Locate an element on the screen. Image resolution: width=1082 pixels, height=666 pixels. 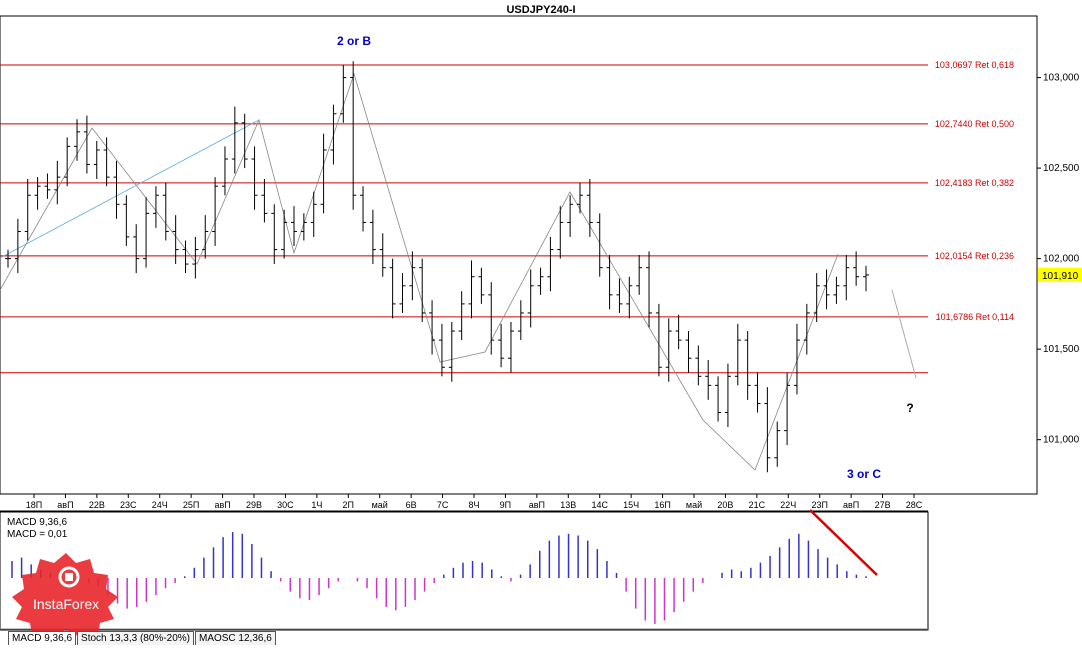
y-tick-label: 102,000 is located at coordinates (1061, 259).